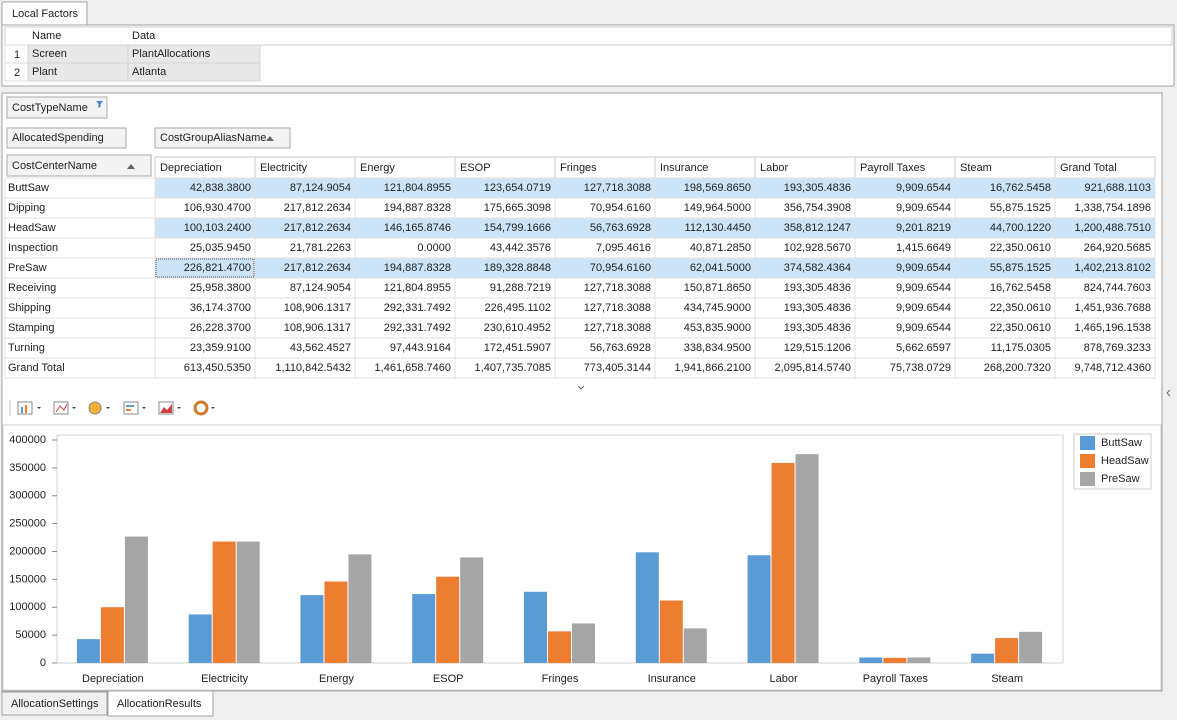  Describe the element at coordinates (217, 208) in the screenshot. I see `cell-text: 106,930.4700` at that location.